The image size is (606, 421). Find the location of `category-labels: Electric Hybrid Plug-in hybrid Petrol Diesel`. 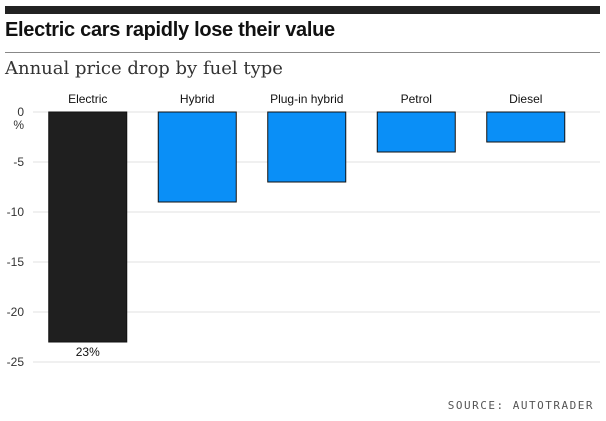

category-labels: Electric Hybrid Plug-in hybrid Petrol Diesel is located at coordinates (305, 99).